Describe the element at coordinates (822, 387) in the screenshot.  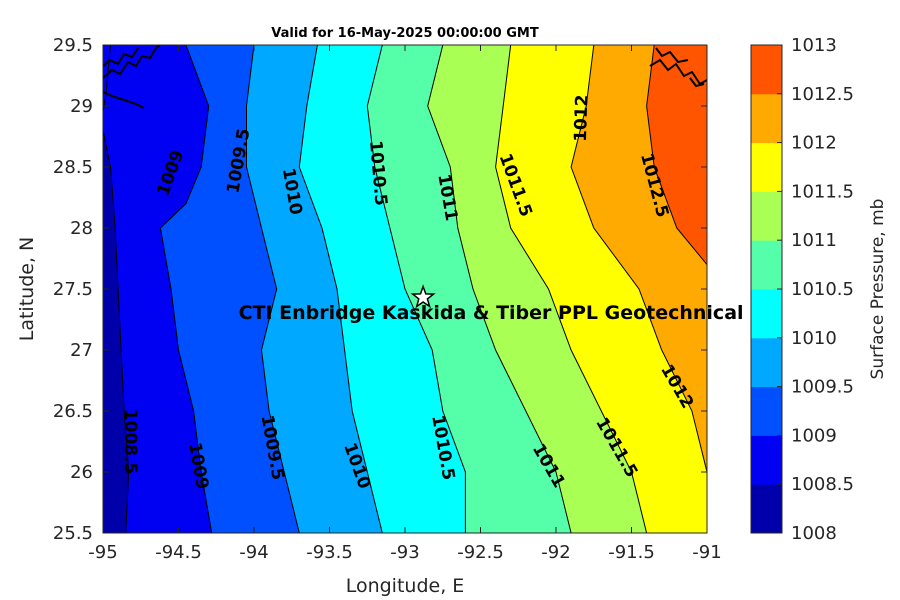
I see `colorbar-tick-label: 1009.5` at that location.